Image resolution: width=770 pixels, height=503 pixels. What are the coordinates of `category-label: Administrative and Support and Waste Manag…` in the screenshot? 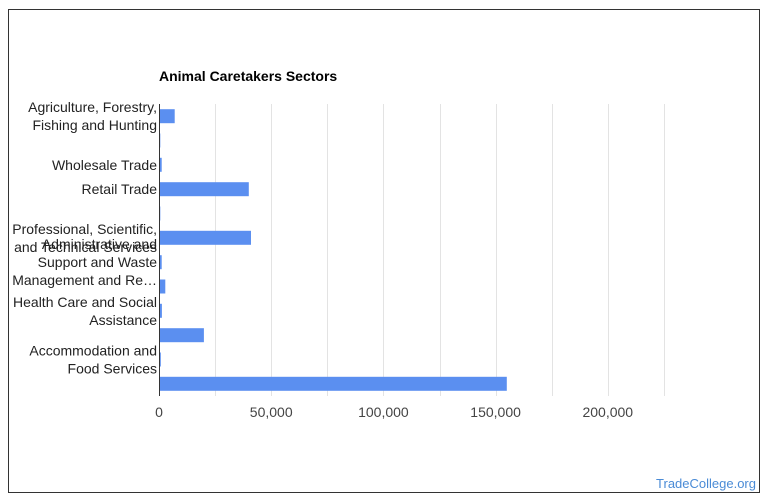 It's located at (84, 262).